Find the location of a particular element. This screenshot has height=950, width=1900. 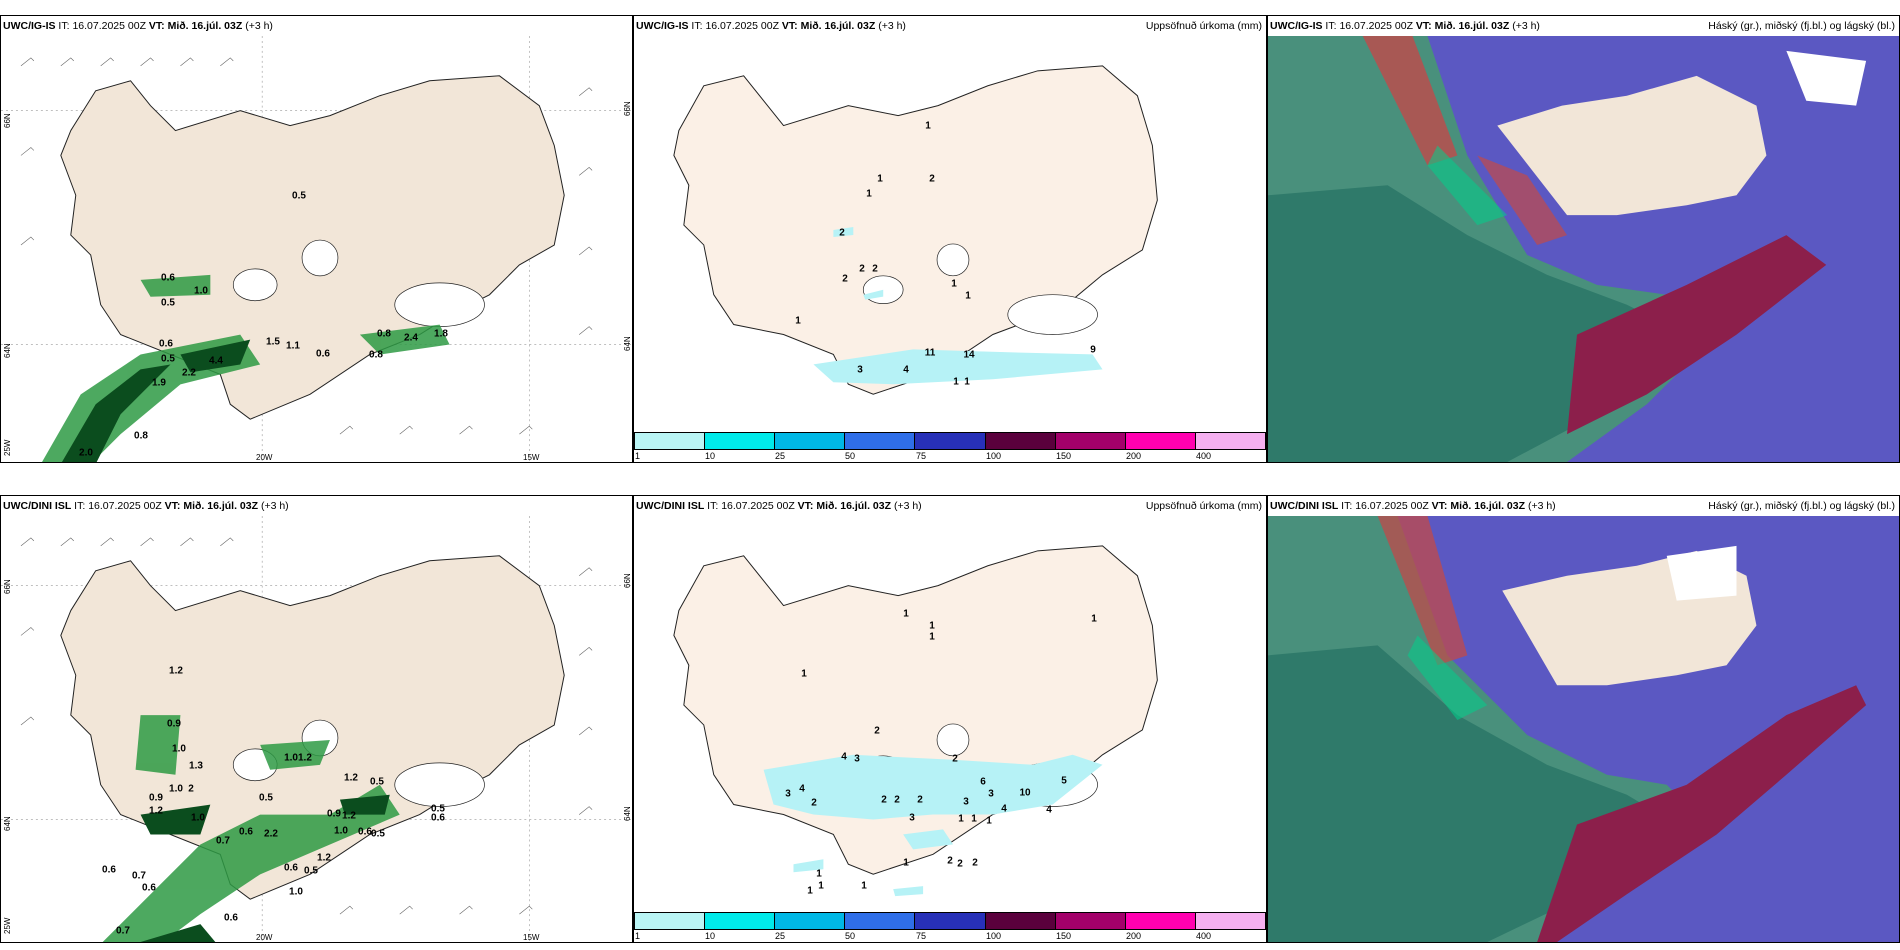

wind-label: 1.2 is located at coordinates (324, 858).